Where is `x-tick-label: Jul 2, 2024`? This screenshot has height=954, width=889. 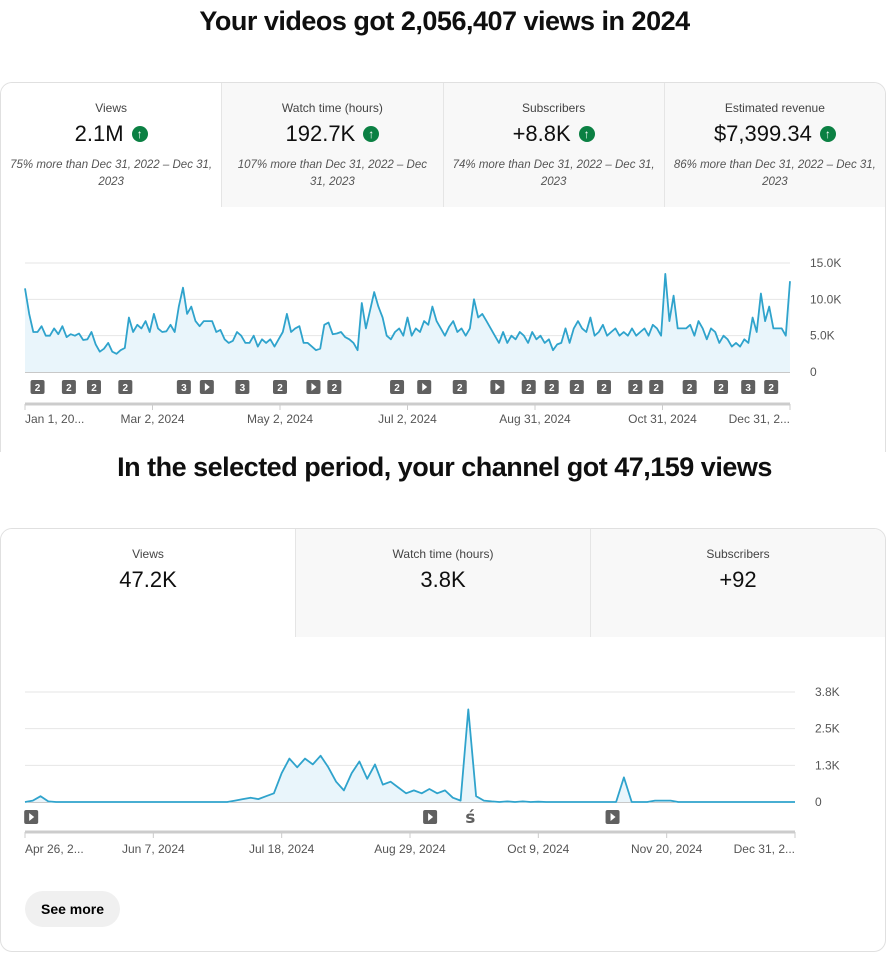 x-tick-label: Jul 2, 2024 is located at coordinates (407, 419).